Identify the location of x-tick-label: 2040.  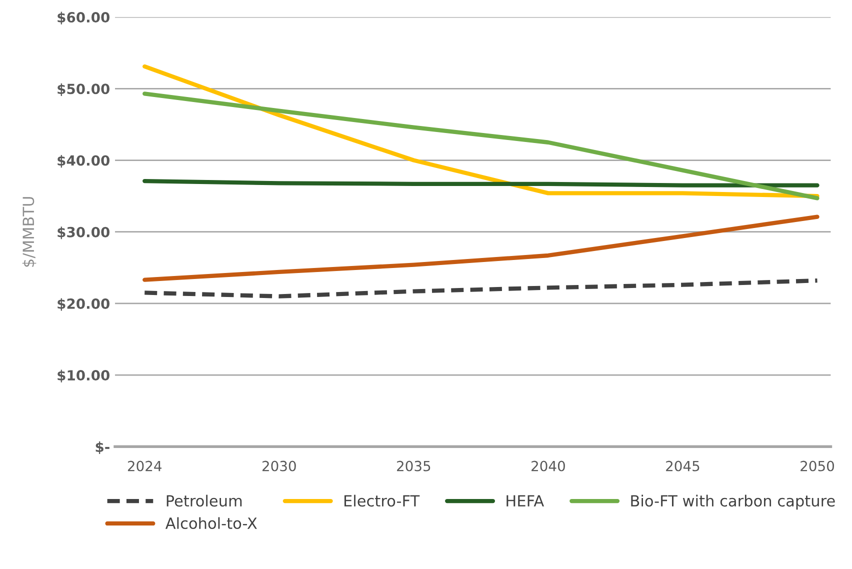
(548, 466).